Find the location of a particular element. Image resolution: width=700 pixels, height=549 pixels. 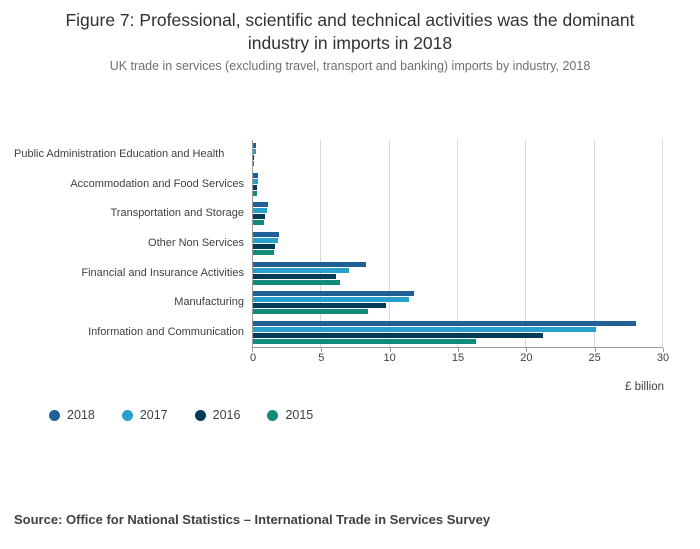

legend-item-2015: 2015 is located at coordinates (290, 415).